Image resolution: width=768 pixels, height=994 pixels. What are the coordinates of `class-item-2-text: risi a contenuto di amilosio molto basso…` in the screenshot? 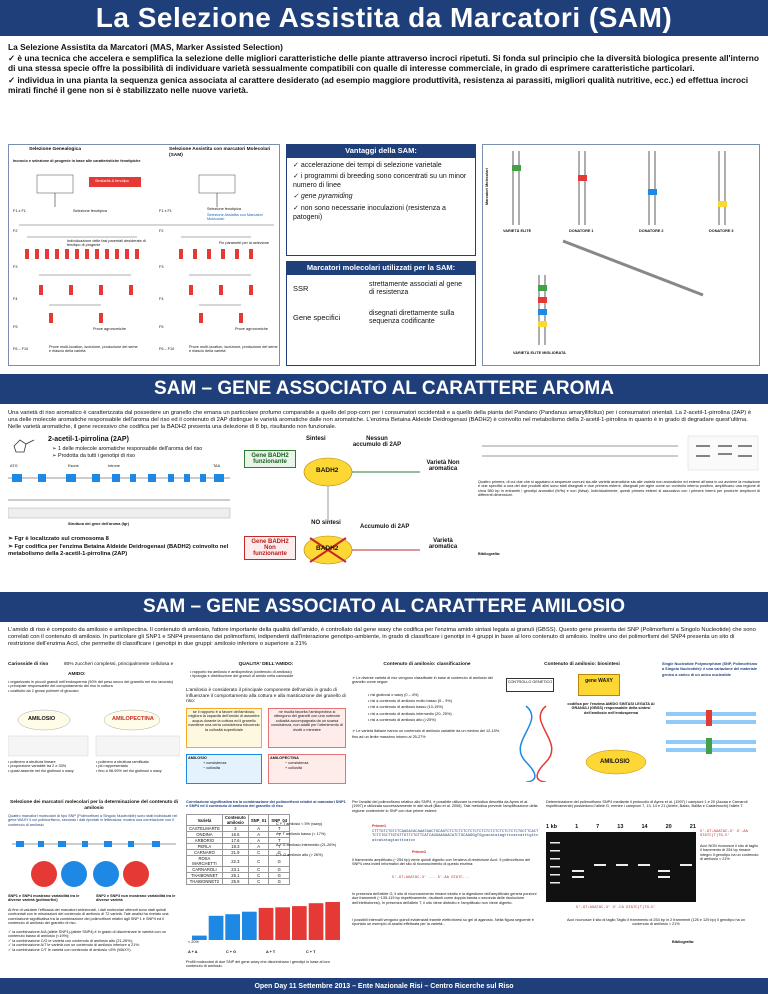 It's located at (411, 701).